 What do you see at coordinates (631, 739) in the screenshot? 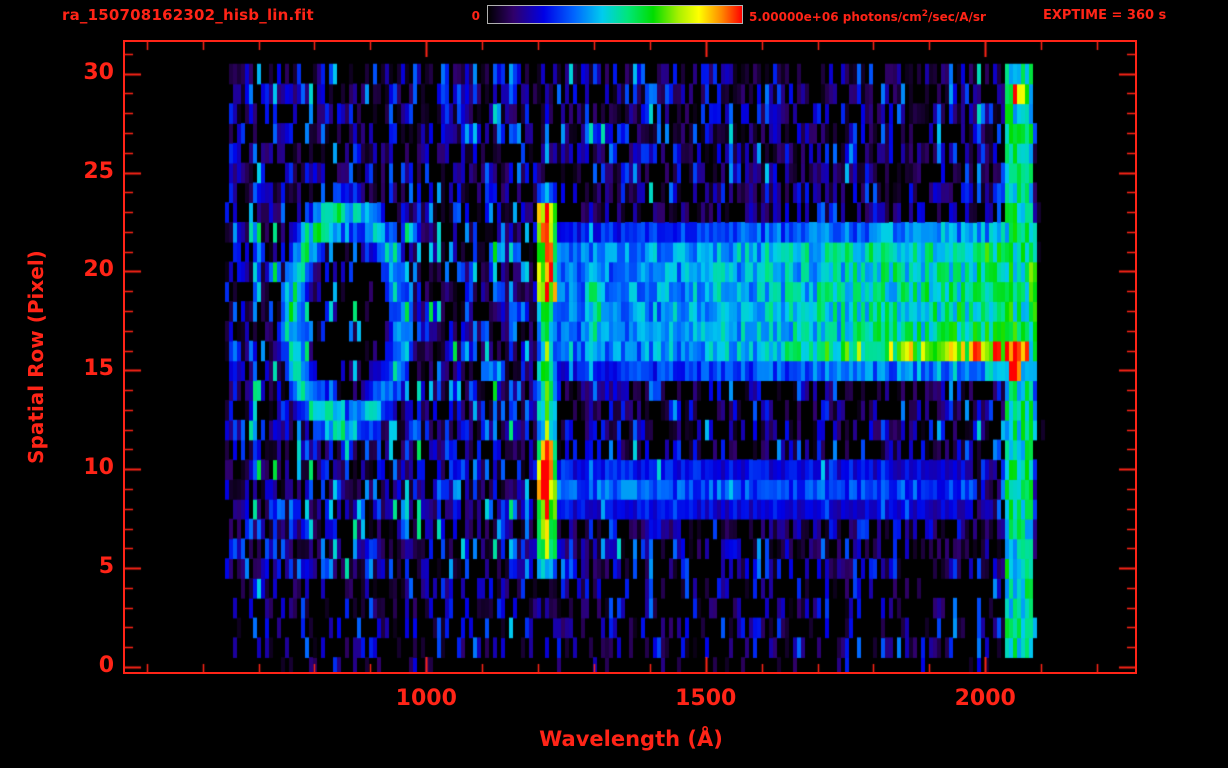
I see `x-axis-title: Wavelength (Å)` at bounding box center [631, 739].